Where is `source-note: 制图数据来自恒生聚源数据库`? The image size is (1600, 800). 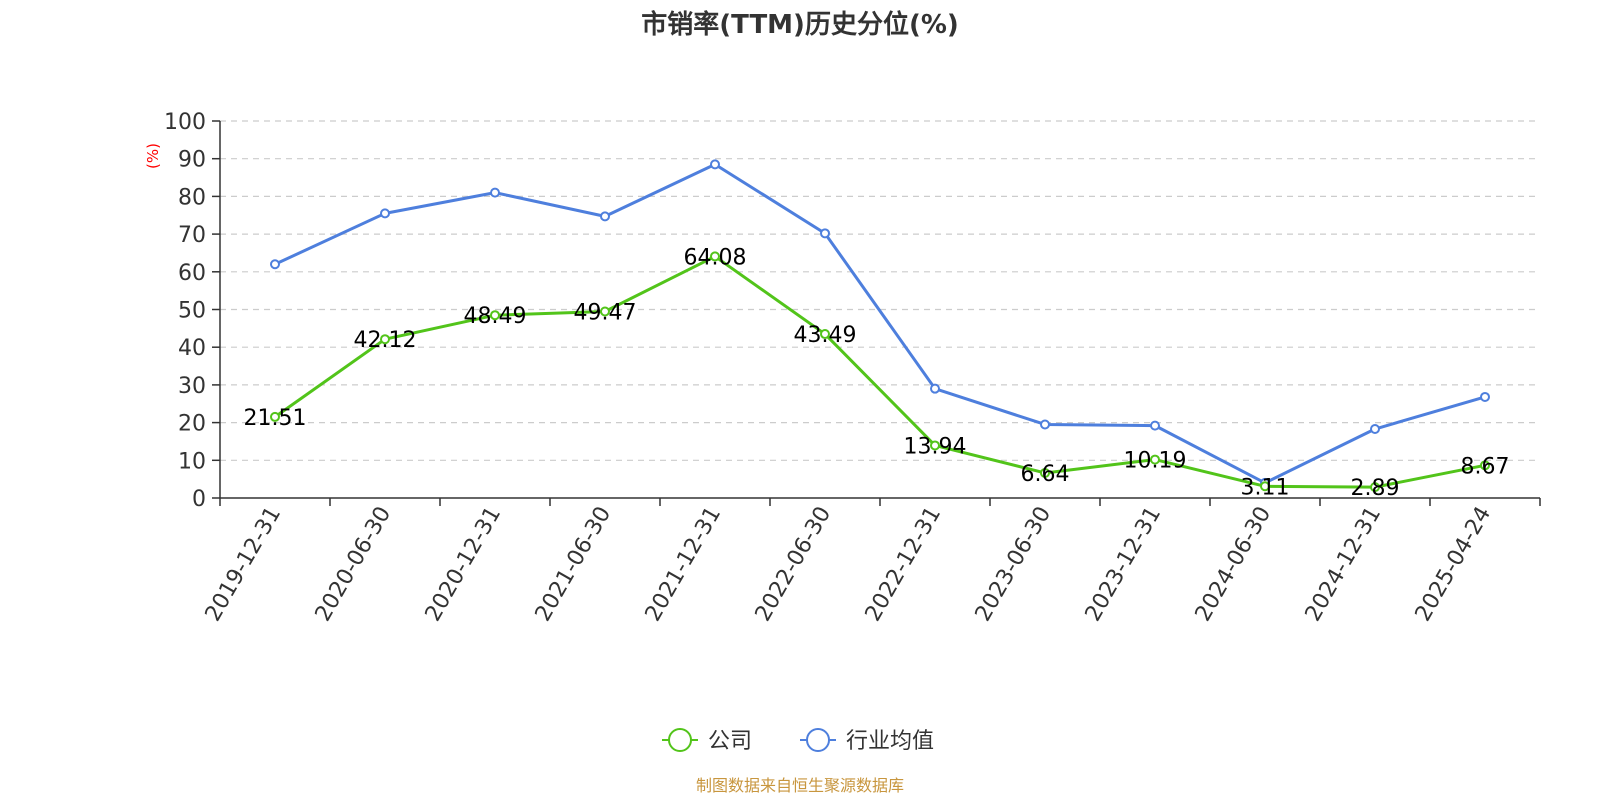 source-note: 制图数据来自恒生聚源数据库 is located at coordinates (800, 785).